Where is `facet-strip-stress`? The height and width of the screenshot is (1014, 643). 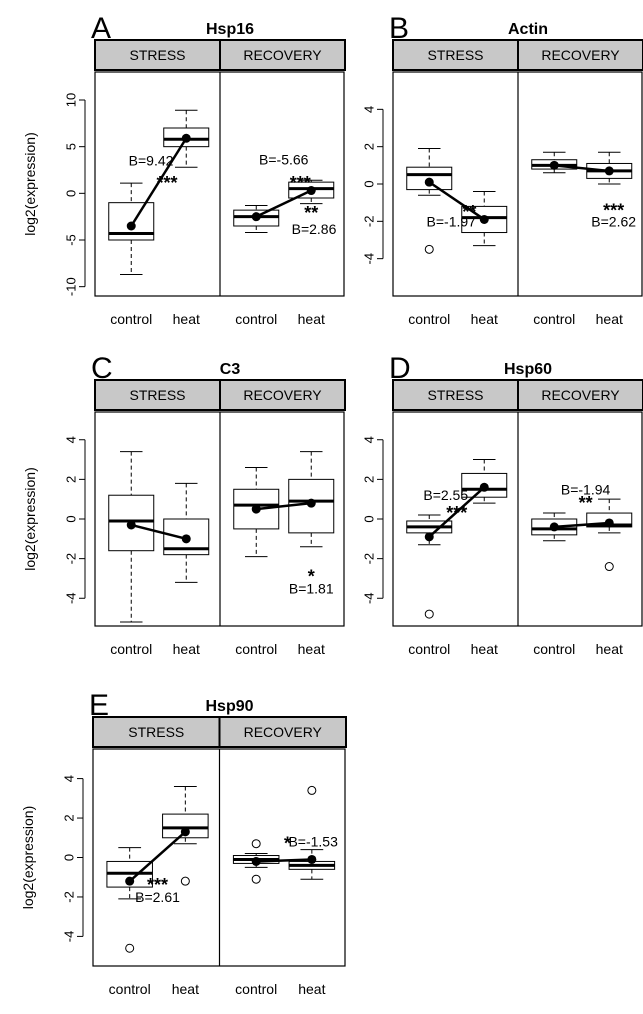
facet-strip-stress is located at coordinates (157, 55).